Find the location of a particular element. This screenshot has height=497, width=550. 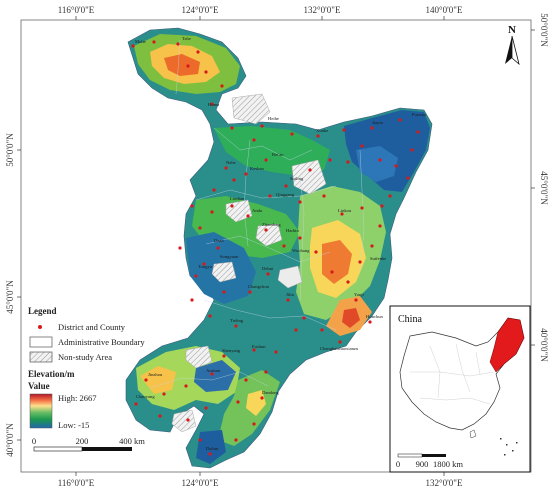

inset-title: China is located at coordinates (410, 319).